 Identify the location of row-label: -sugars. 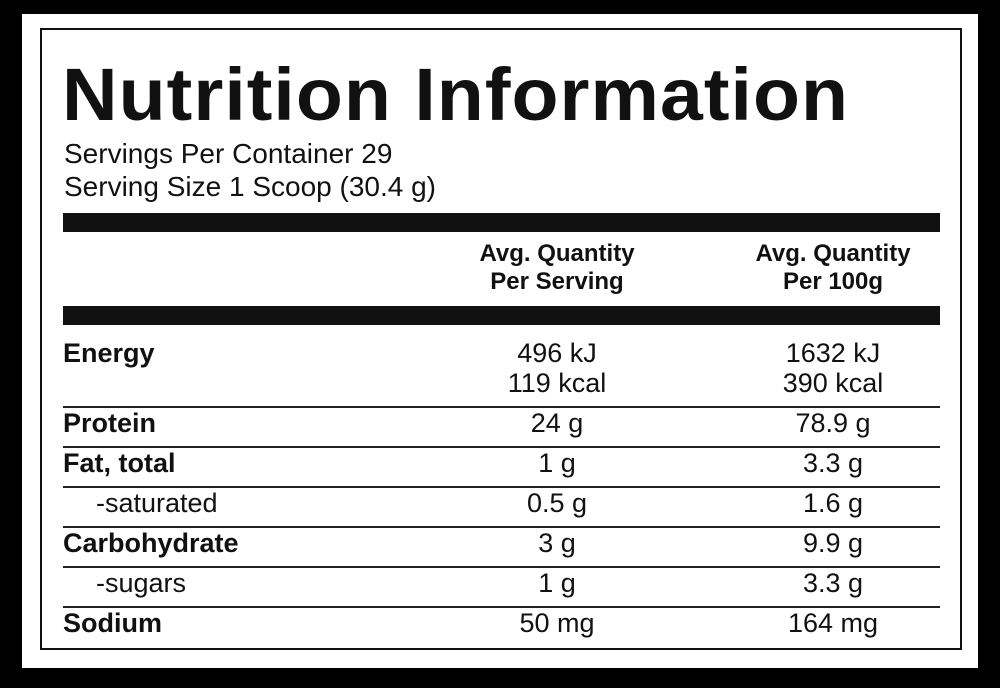
(141, 583).